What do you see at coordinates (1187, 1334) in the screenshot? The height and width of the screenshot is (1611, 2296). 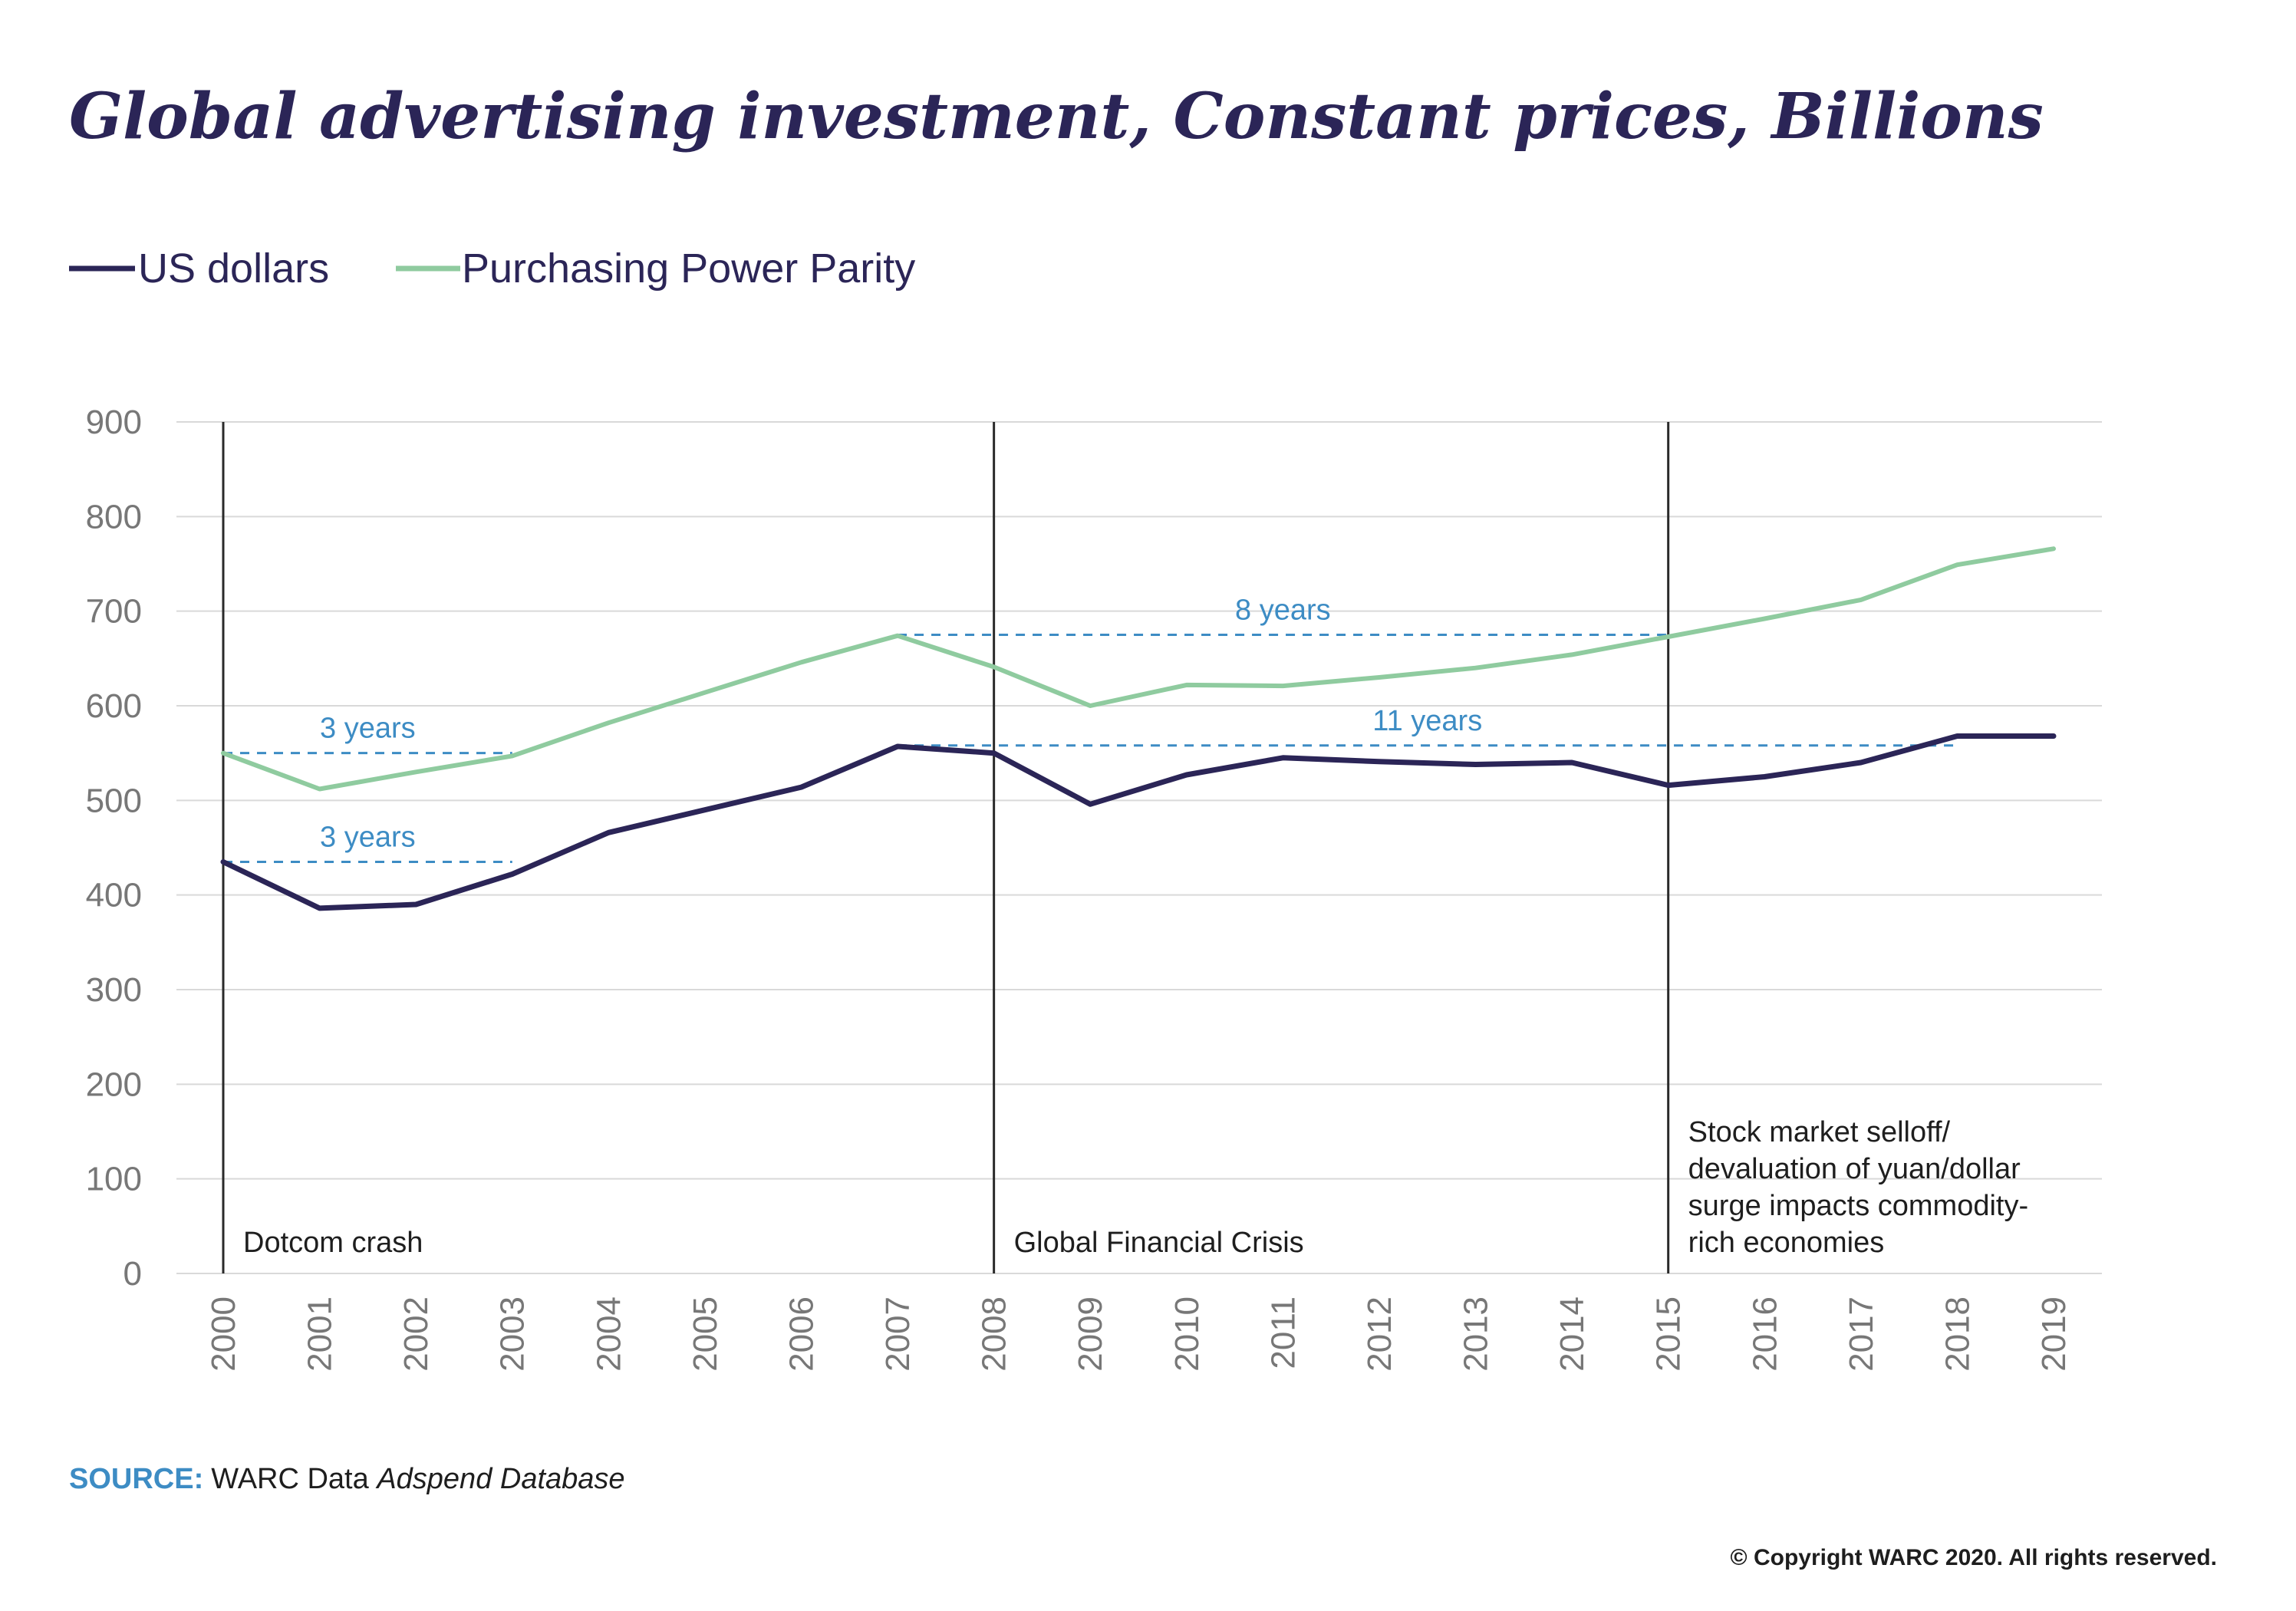 I see `x-tick-label: 2010` at bounding box center [1187, 1334].